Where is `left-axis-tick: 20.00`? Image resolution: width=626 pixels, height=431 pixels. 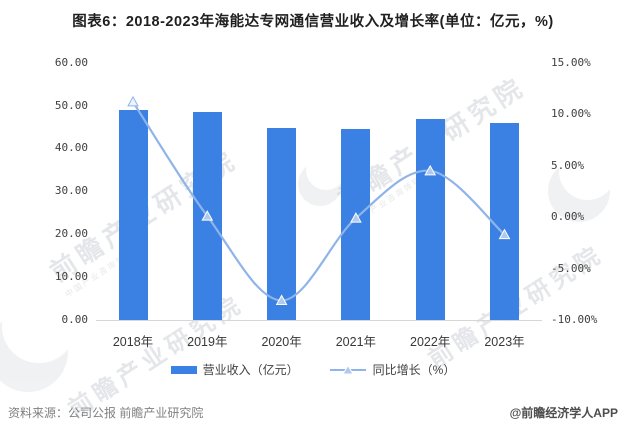
left-axis-tick: 20.00 is located at coordinates (71, 234).